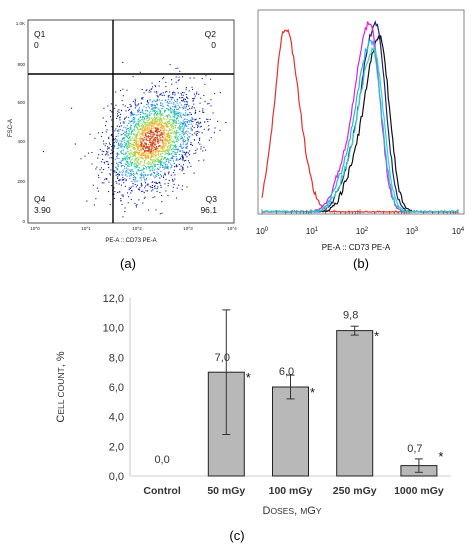 This screenshot has height=550, width=475. Describe the element at coordinates (134, 139) in the screenshot. I see `scatter-point-cloud` at that location.